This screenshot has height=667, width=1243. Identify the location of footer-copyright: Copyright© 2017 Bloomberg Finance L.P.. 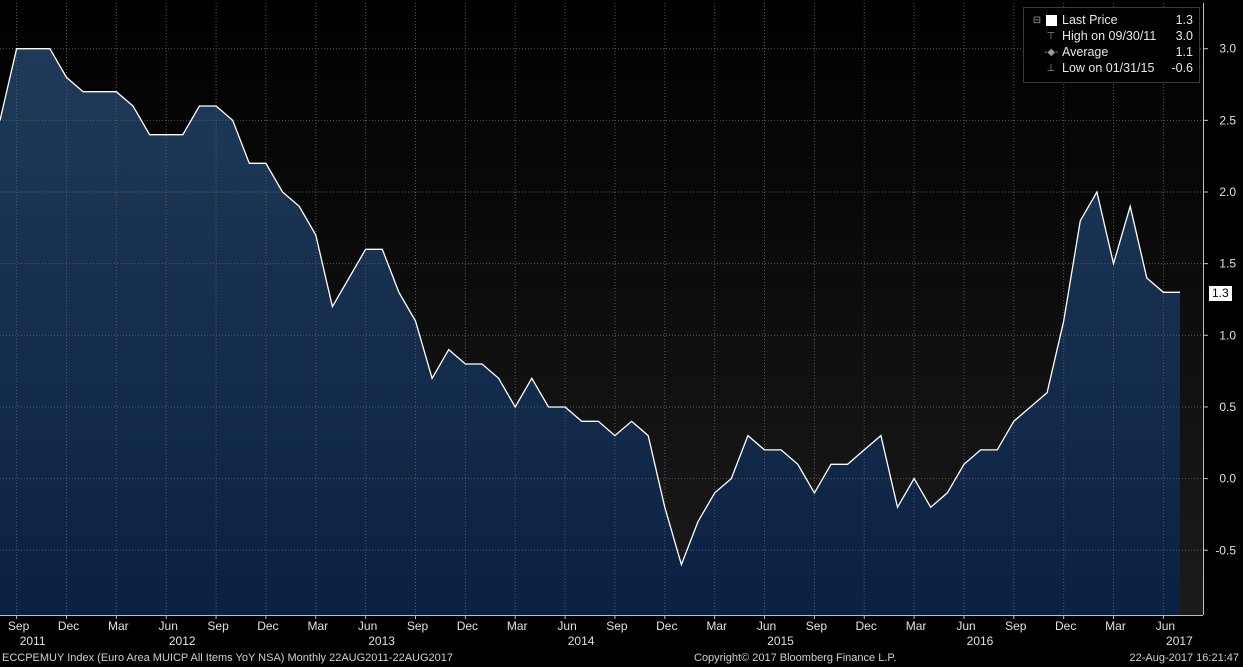
(795, 658).